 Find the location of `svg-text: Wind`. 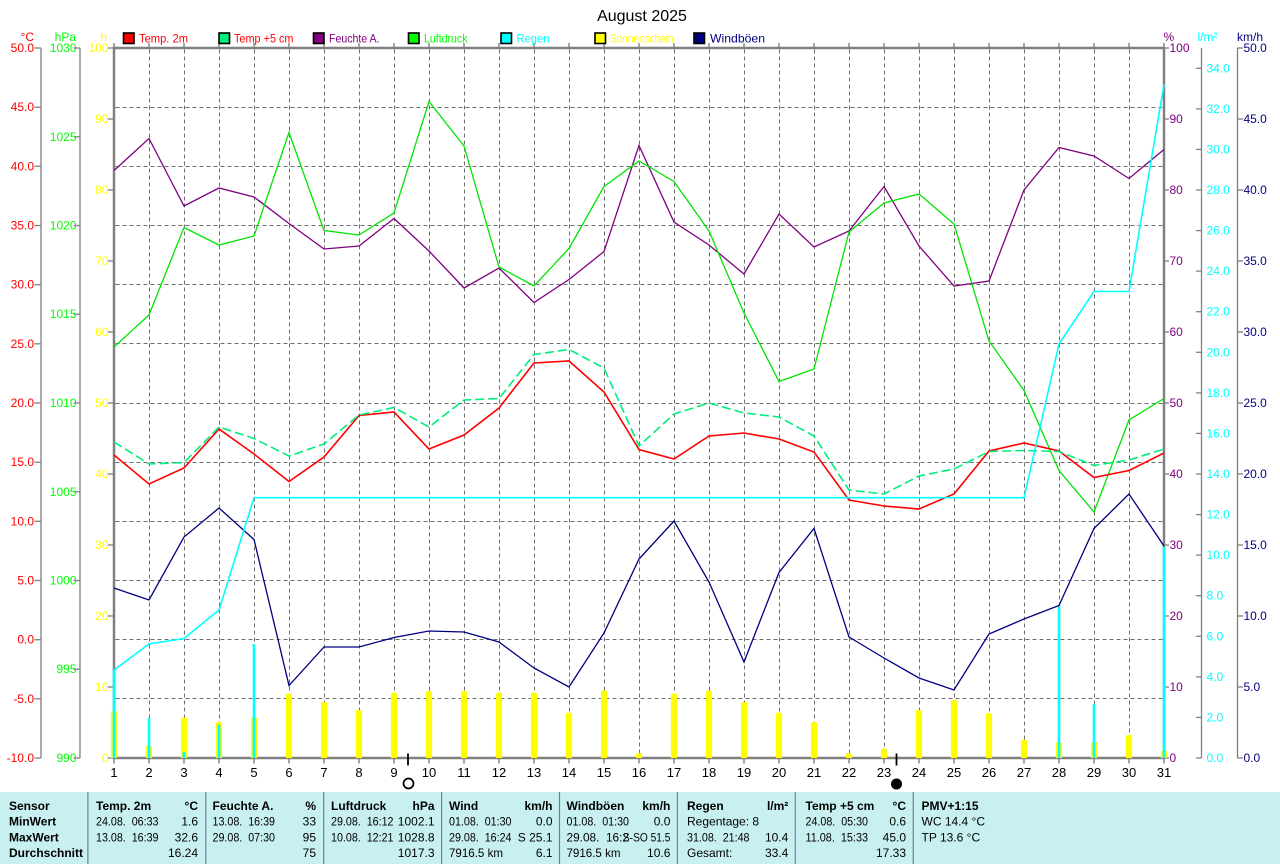

svg-text: Wind is located at coordinates (463, 806).